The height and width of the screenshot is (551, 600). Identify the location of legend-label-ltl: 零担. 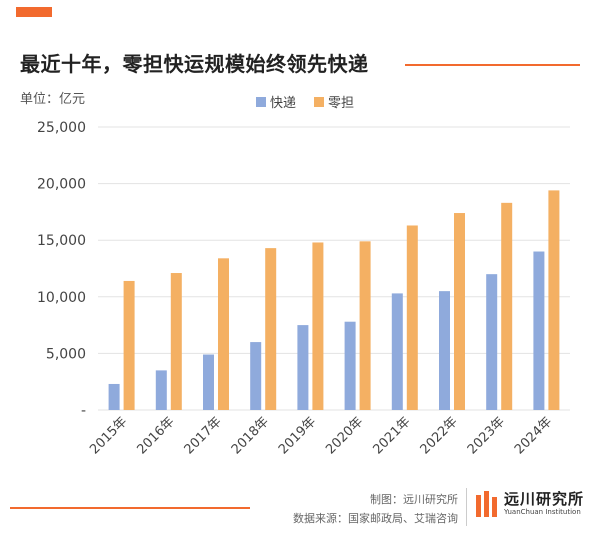
(341, 103).